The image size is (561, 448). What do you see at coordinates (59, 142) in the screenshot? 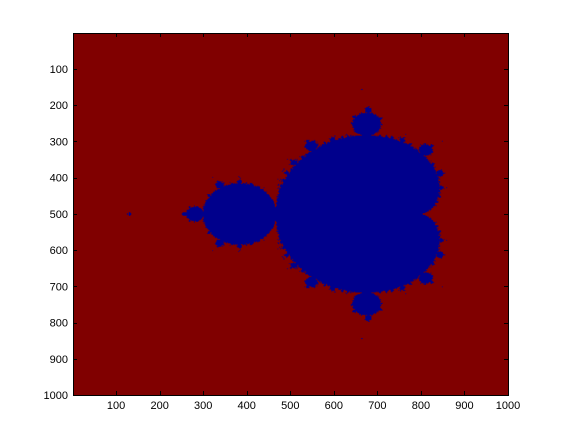
I see `y-tick-label: 300` at bounding box center [59, 142].